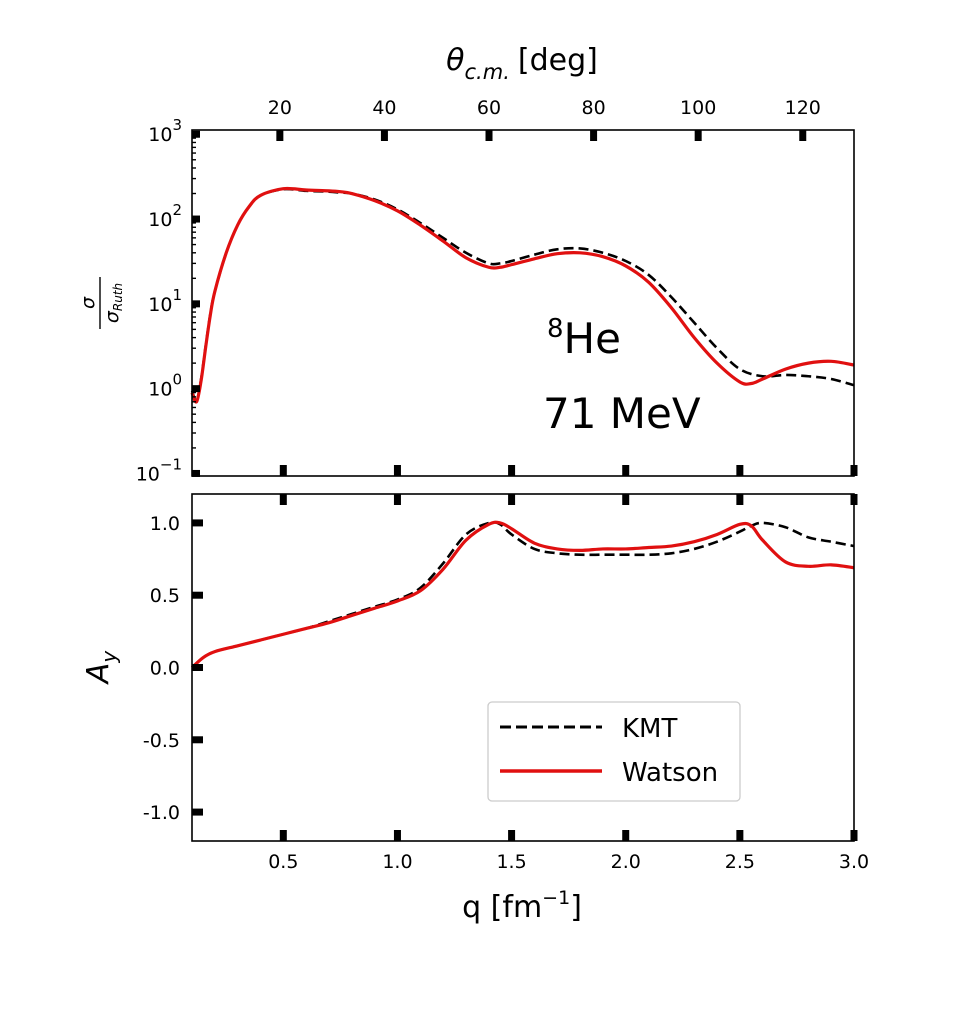 The width and height of the screenshot is (970, 1015). Describe the element at coordinates (397, 862) in the screenshot. I see `bottom-x-tick-label: 1.0` at that location.